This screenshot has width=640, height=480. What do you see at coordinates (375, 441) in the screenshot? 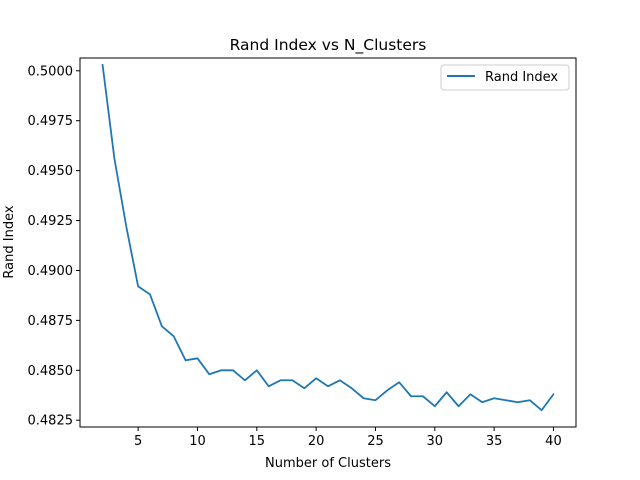
I see `x-tick-label-25: 25` at bounding box center [375, 441].